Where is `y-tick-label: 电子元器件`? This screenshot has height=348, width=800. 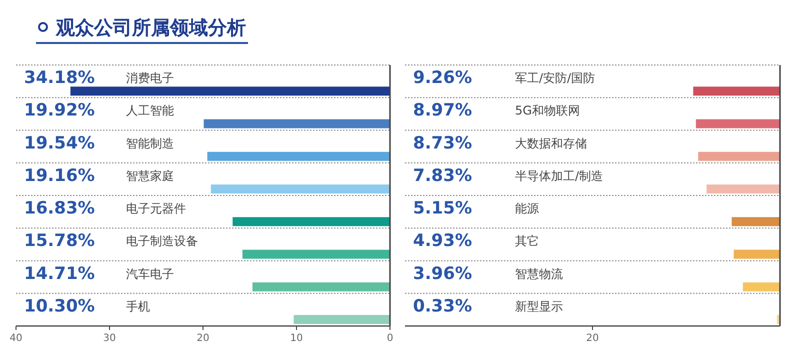 y-tick-label: 电子元器件 is located at coordinates (156, 209).